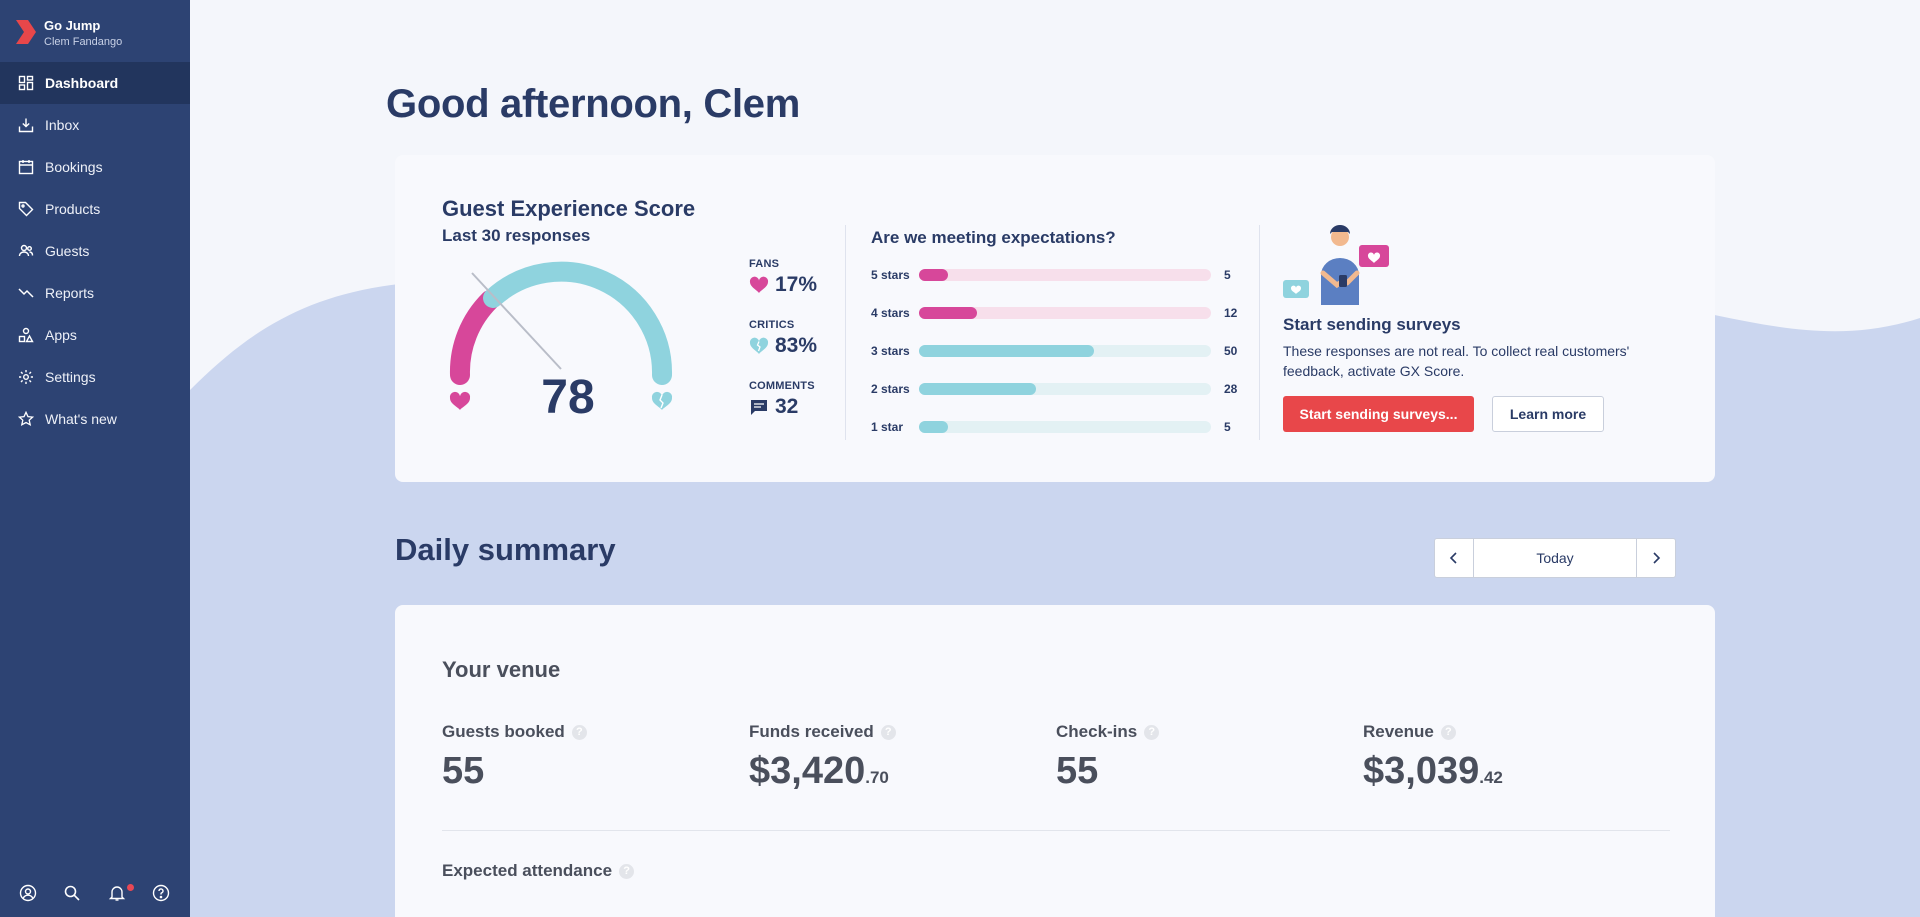  I want to click on heart-icon, so click(759, 284).